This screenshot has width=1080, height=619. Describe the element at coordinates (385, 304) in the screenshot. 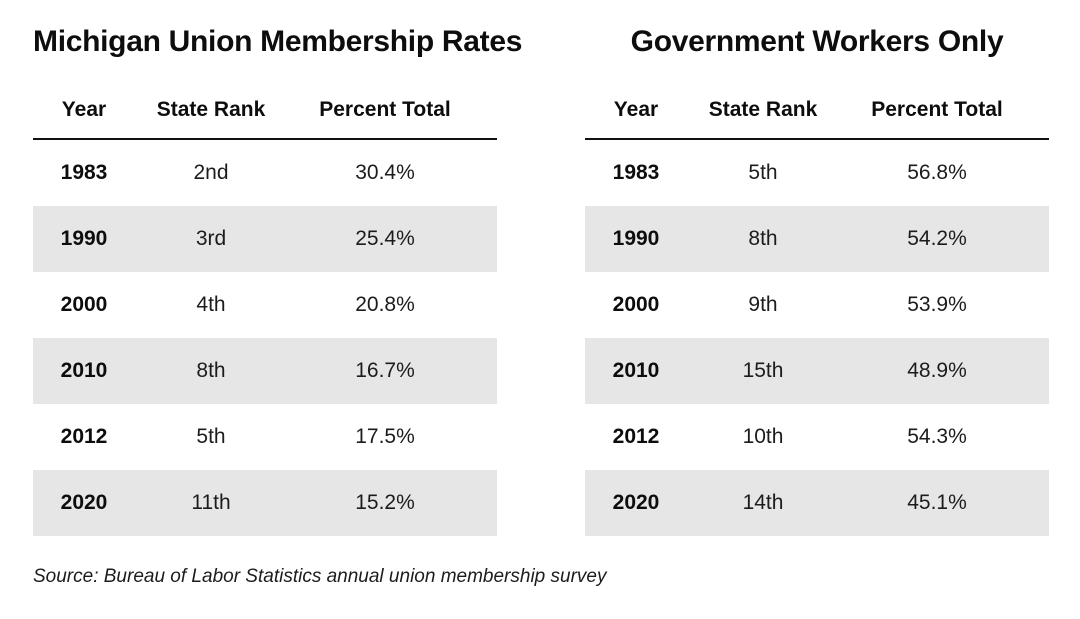

I see `percent-cell: 20.8%` at that location.